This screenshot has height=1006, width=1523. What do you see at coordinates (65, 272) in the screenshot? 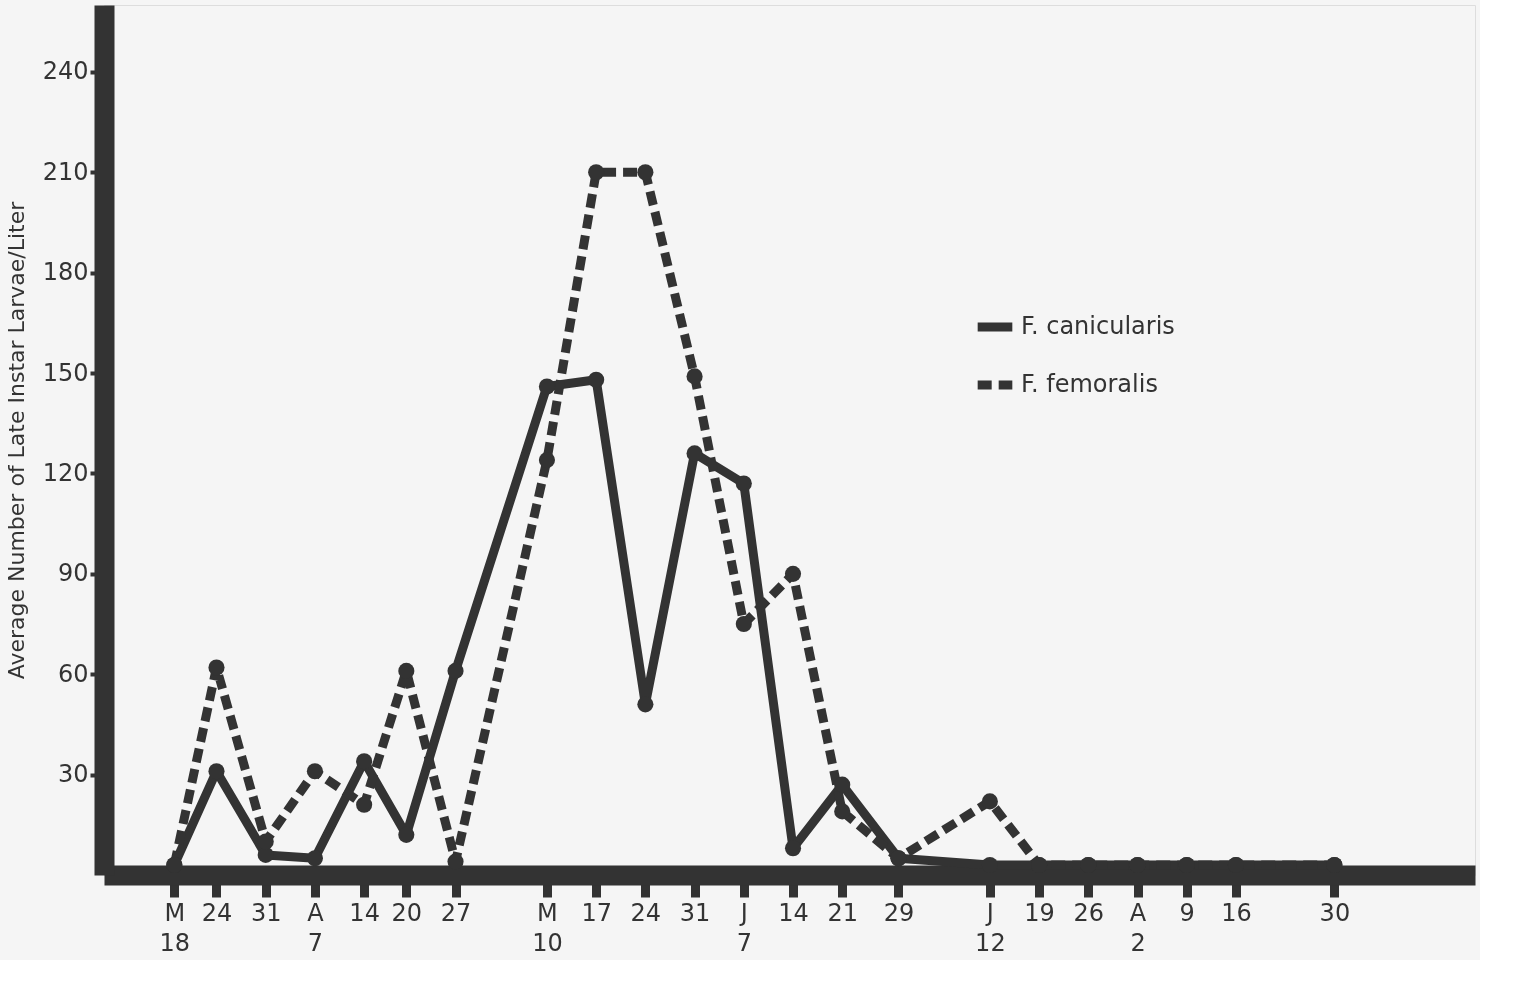
I see `y-tick-label: 180` at bounding box center [65, 272].